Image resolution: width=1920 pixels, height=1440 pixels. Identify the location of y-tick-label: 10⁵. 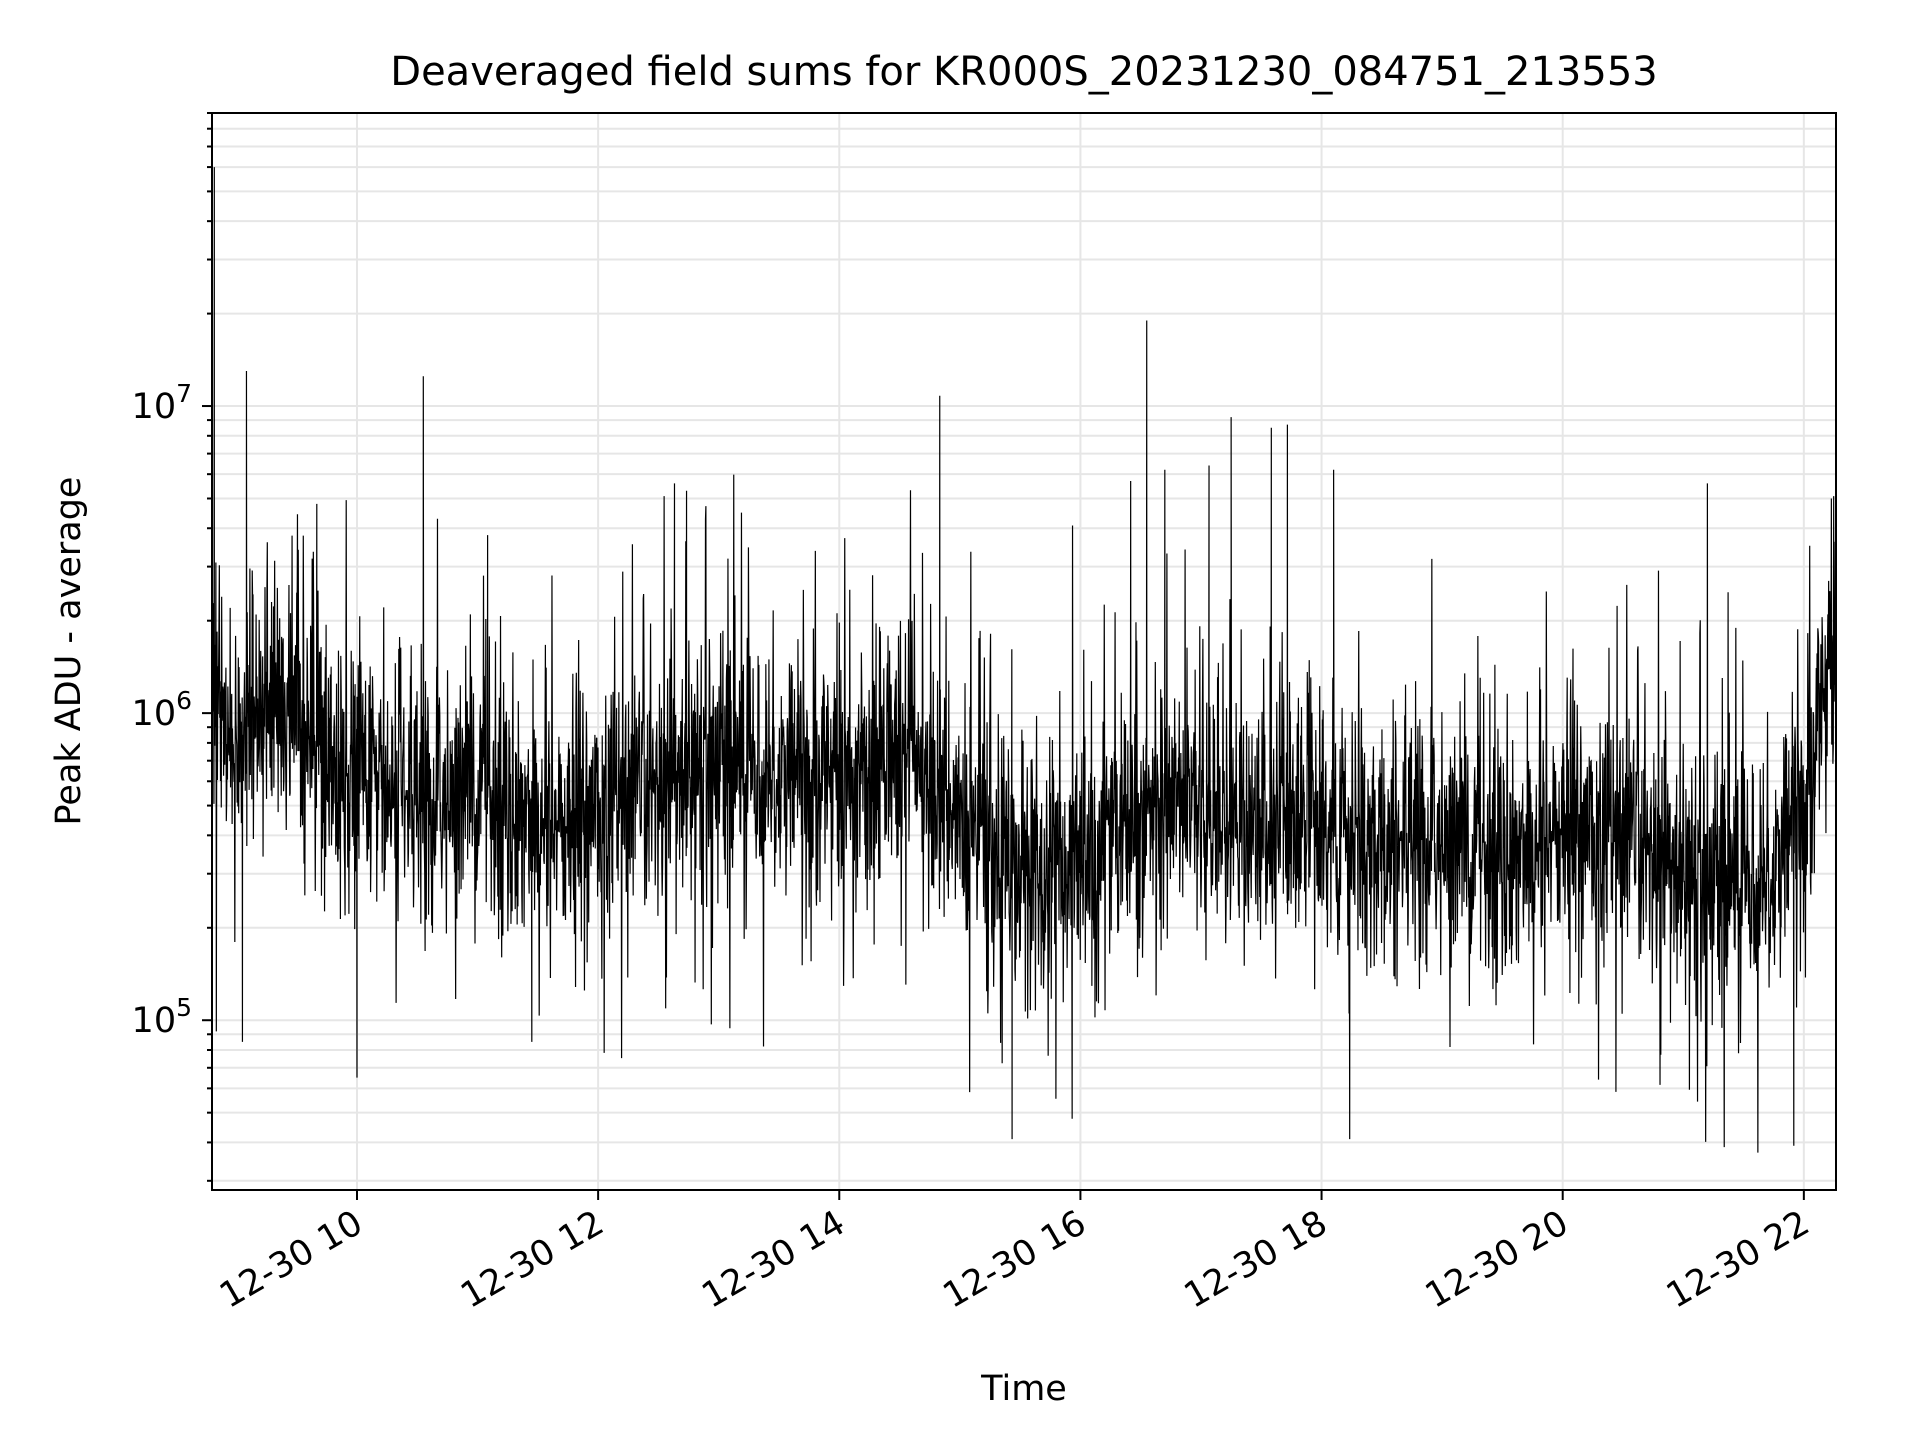
(162, 1017).